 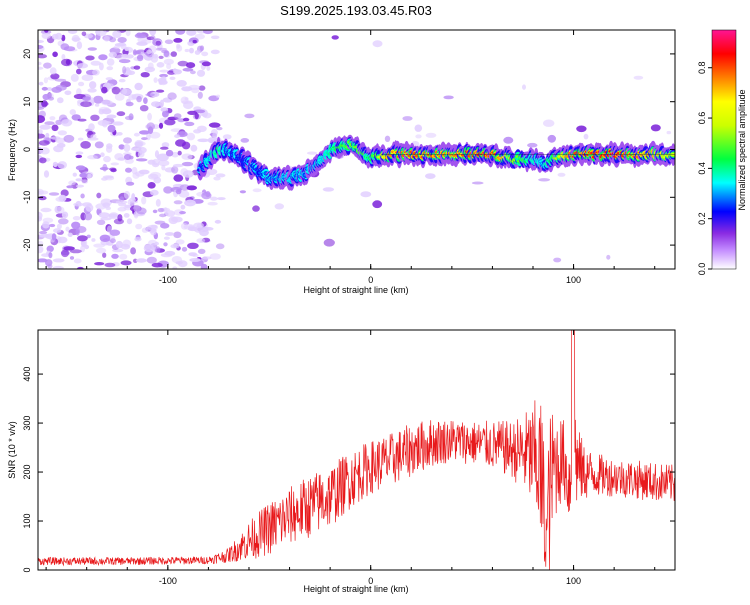 I want to click on colorbar-tick-label: 0.6, so click(x=702, y=118).